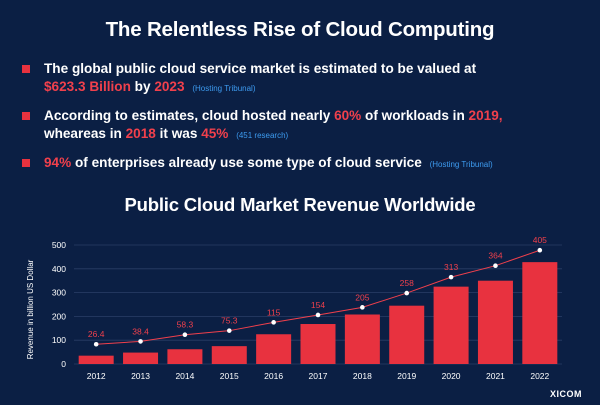  I want to click on bullet-text: it was, so click(178, 133).